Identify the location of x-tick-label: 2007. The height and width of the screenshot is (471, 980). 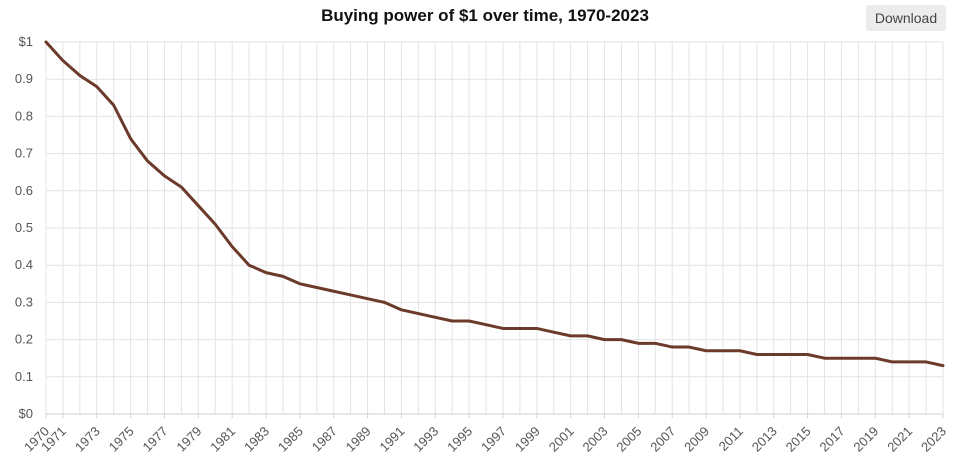
(662, 439).